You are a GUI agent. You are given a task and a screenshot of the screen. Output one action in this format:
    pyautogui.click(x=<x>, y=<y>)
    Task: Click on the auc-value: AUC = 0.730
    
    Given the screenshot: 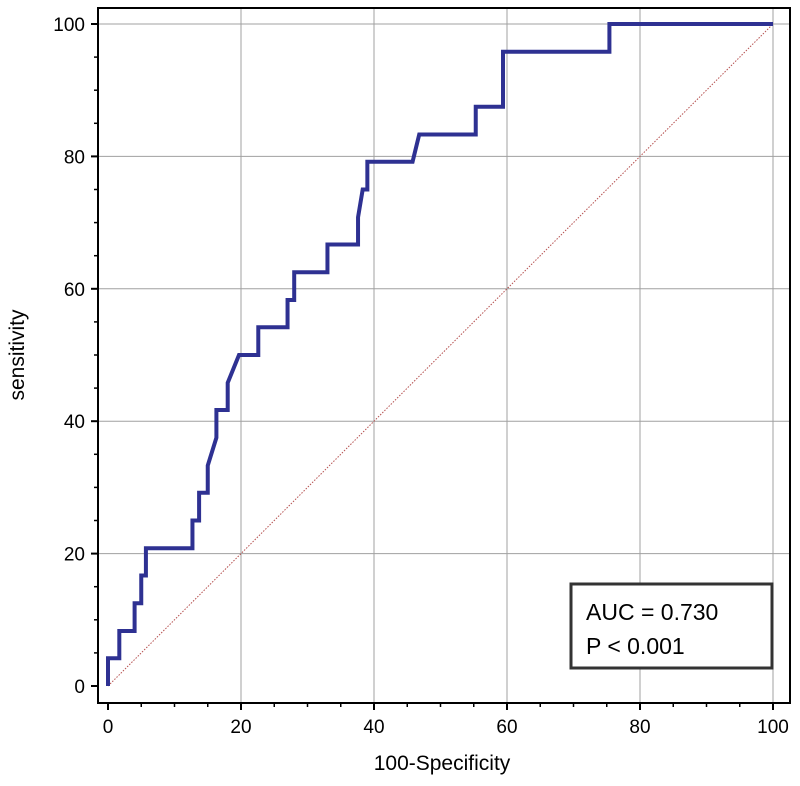 What is the action you would take?
    pyautogui.click(x=652, y=612)
    